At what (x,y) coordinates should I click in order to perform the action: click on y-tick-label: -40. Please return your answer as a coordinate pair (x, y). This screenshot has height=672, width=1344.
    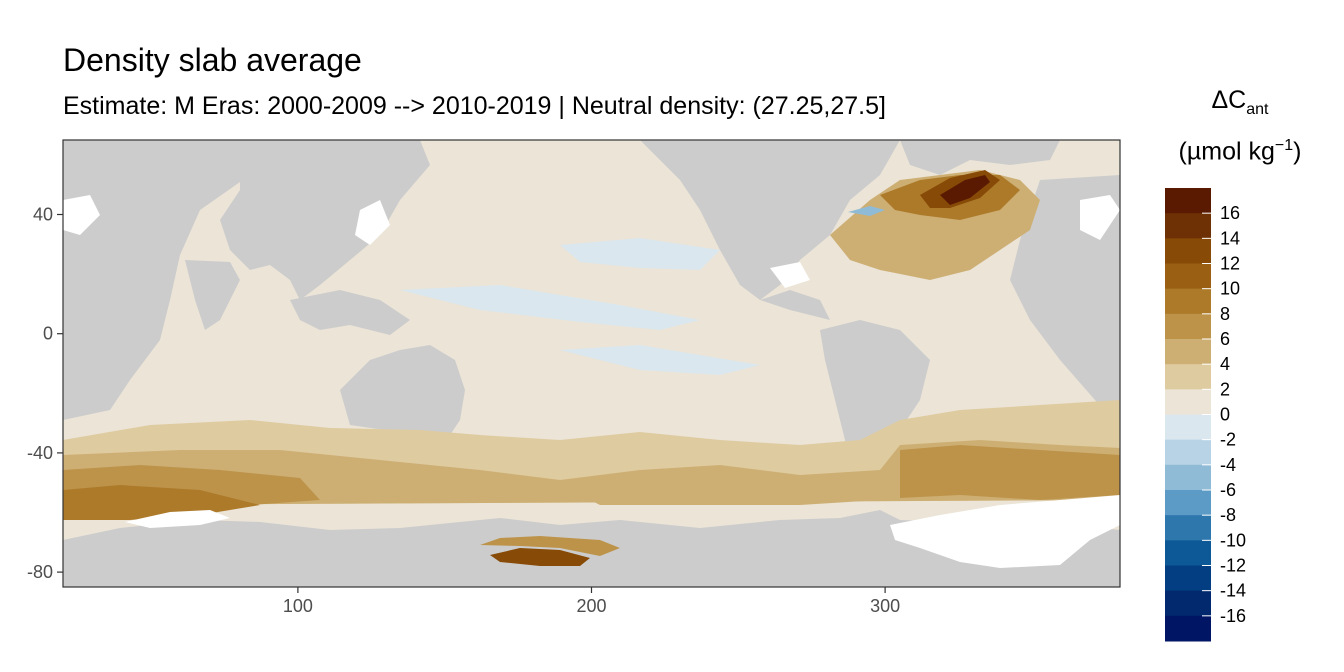
    Looking at the image, I should click on (40, 453).